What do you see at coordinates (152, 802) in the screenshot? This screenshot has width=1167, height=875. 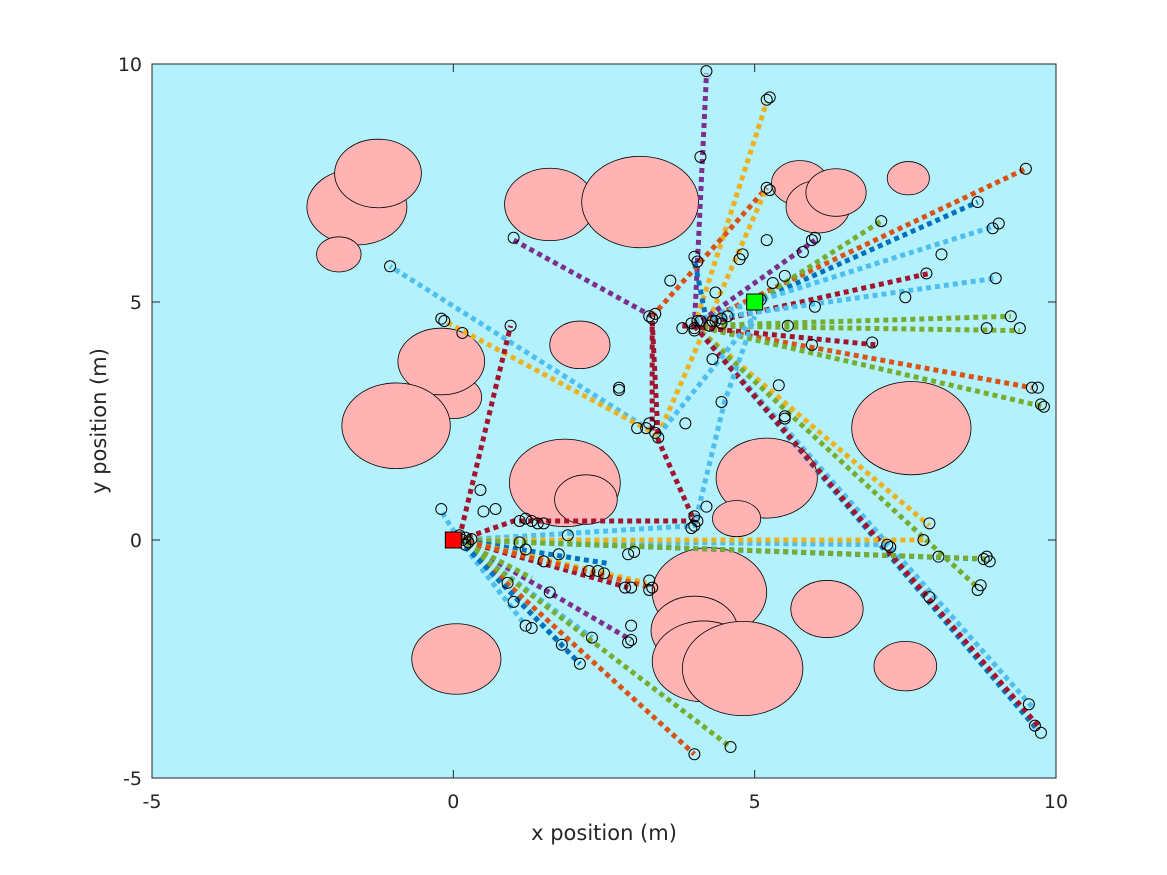 I see `x-tick-label: -5` at bounding box center [152, 802].